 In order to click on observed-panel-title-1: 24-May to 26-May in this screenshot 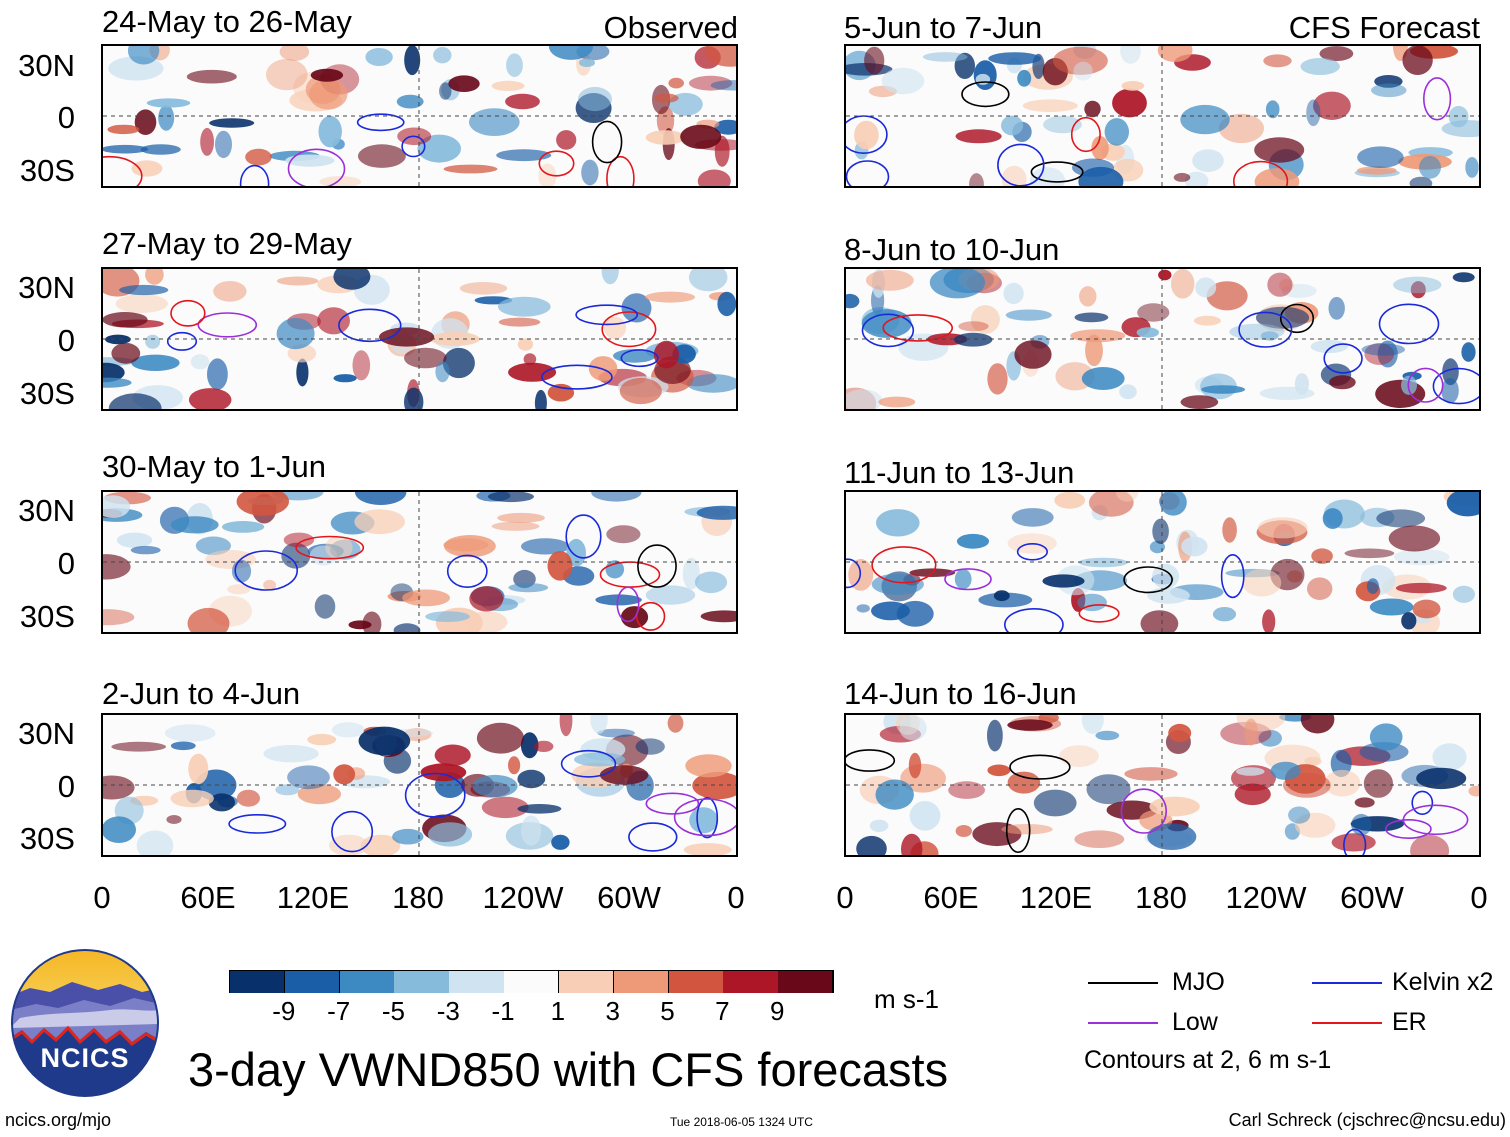, I will do `click(227, 21)`.